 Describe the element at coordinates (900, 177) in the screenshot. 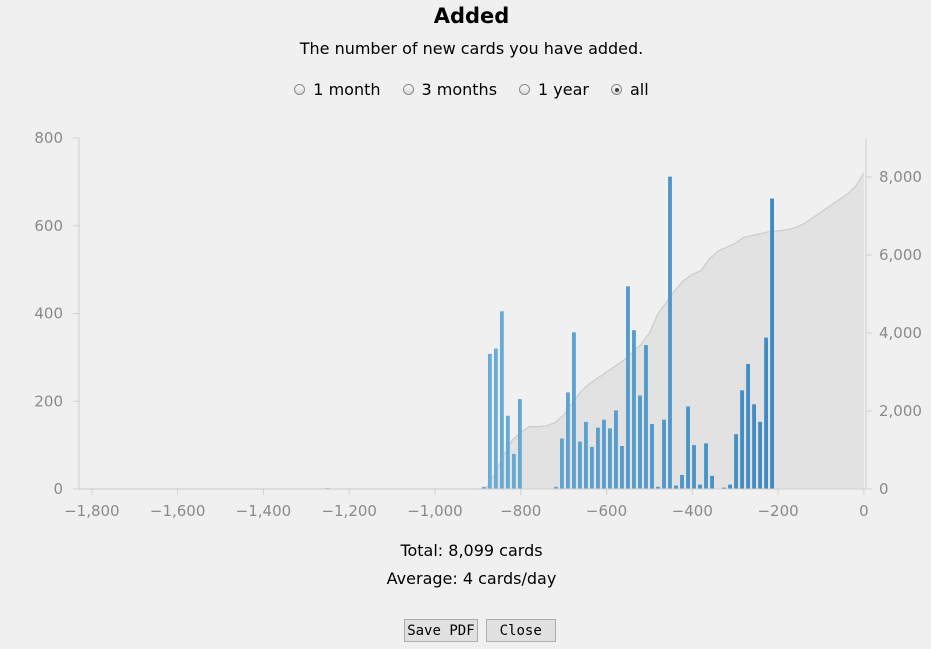

I see `y2-tick-label: 8,000` at that location.